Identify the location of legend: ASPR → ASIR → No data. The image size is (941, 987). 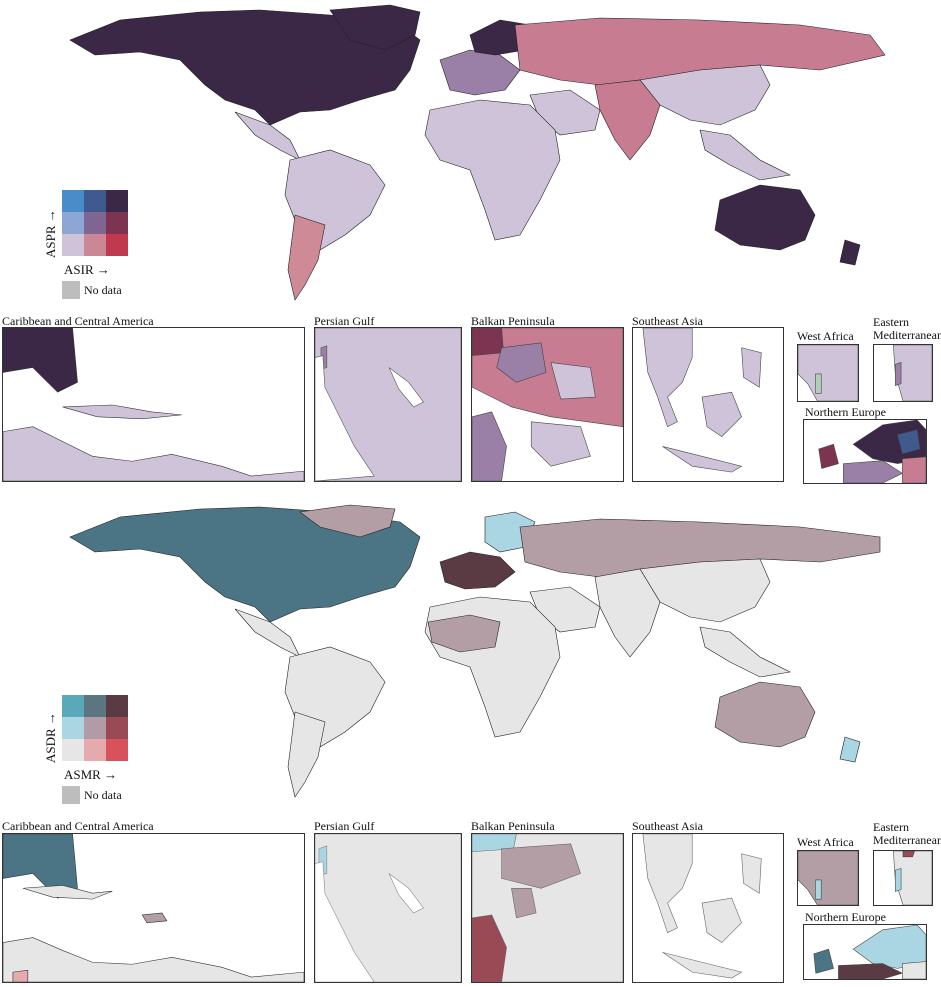
(95, 245).